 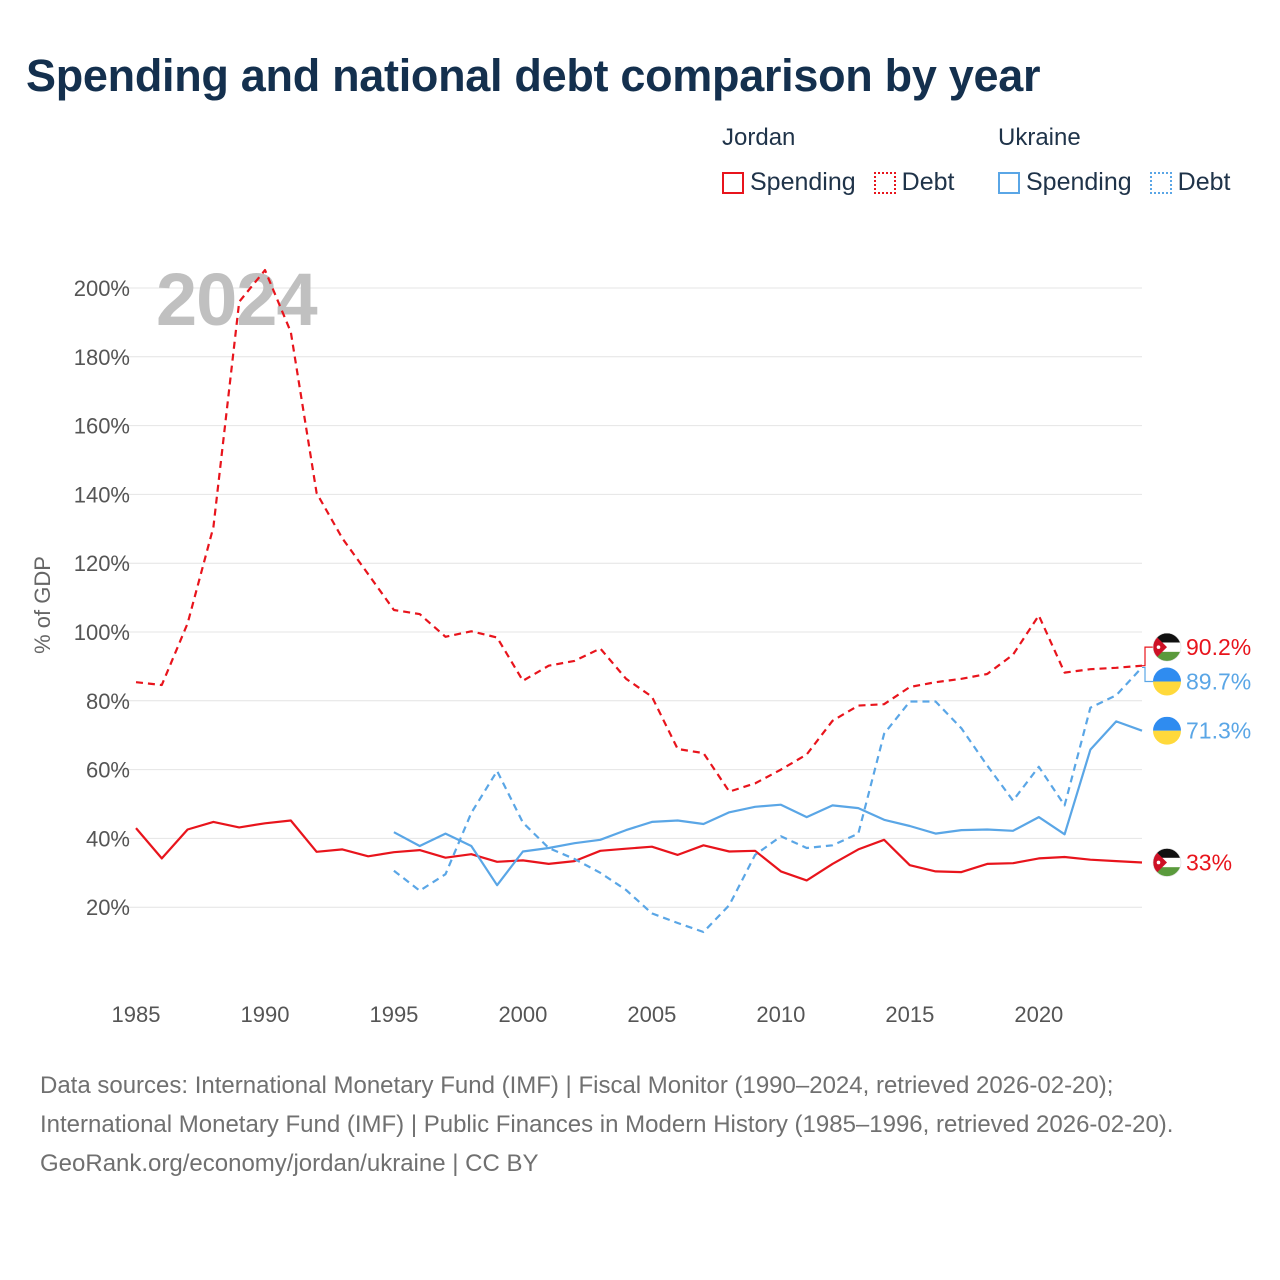 I want to click on legend-item-jordan-debt: Debt, so click(x=914, y=182).